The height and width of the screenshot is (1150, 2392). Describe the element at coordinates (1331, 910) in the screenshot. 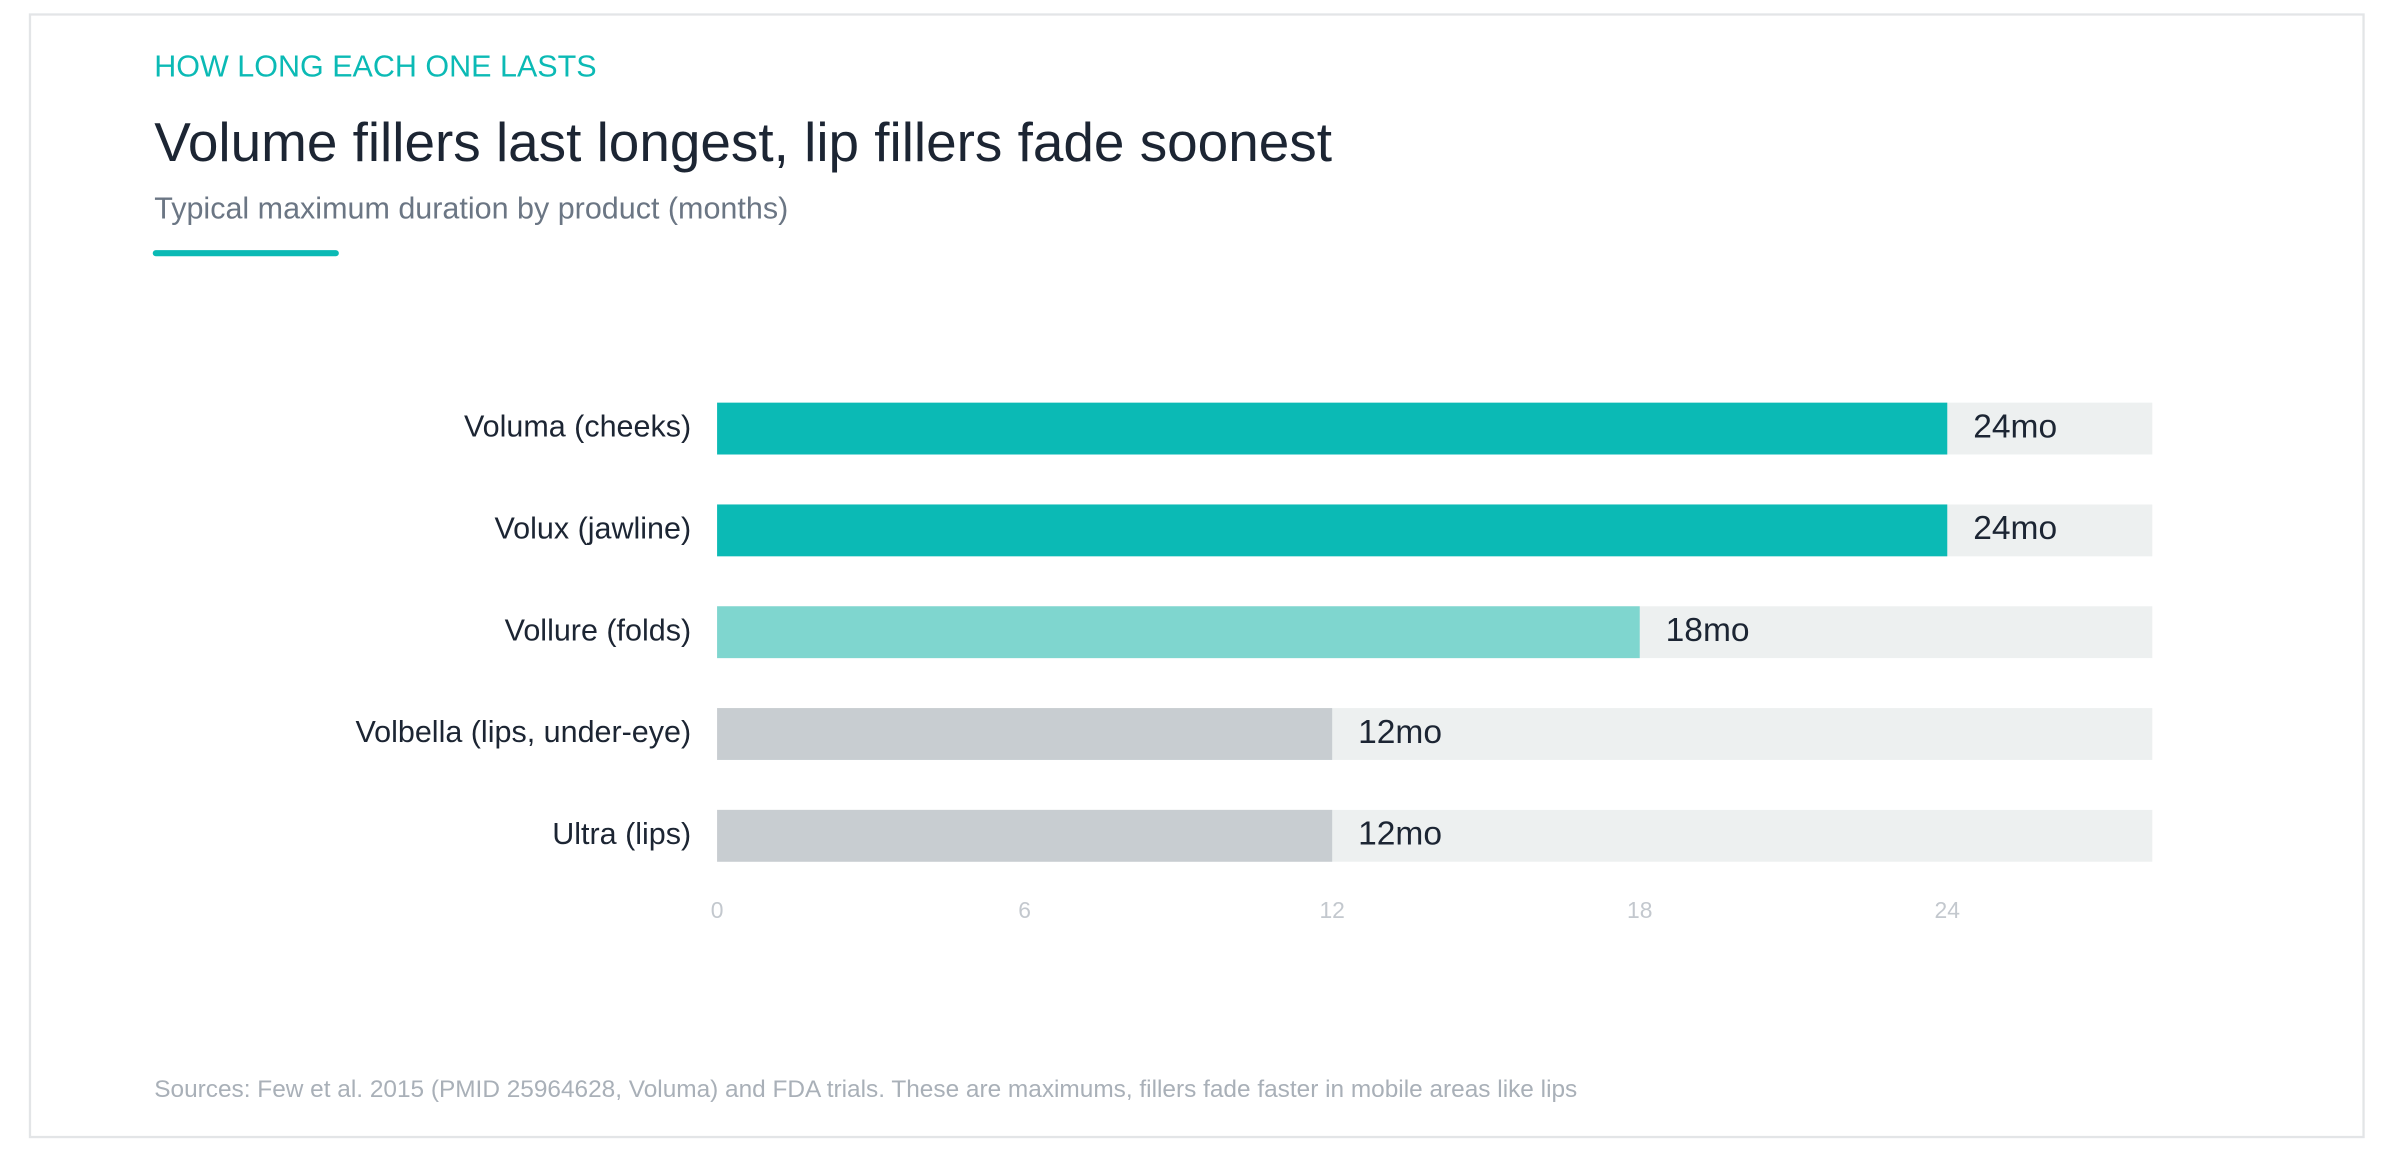

I see `x-tick-label: 12` at that location.